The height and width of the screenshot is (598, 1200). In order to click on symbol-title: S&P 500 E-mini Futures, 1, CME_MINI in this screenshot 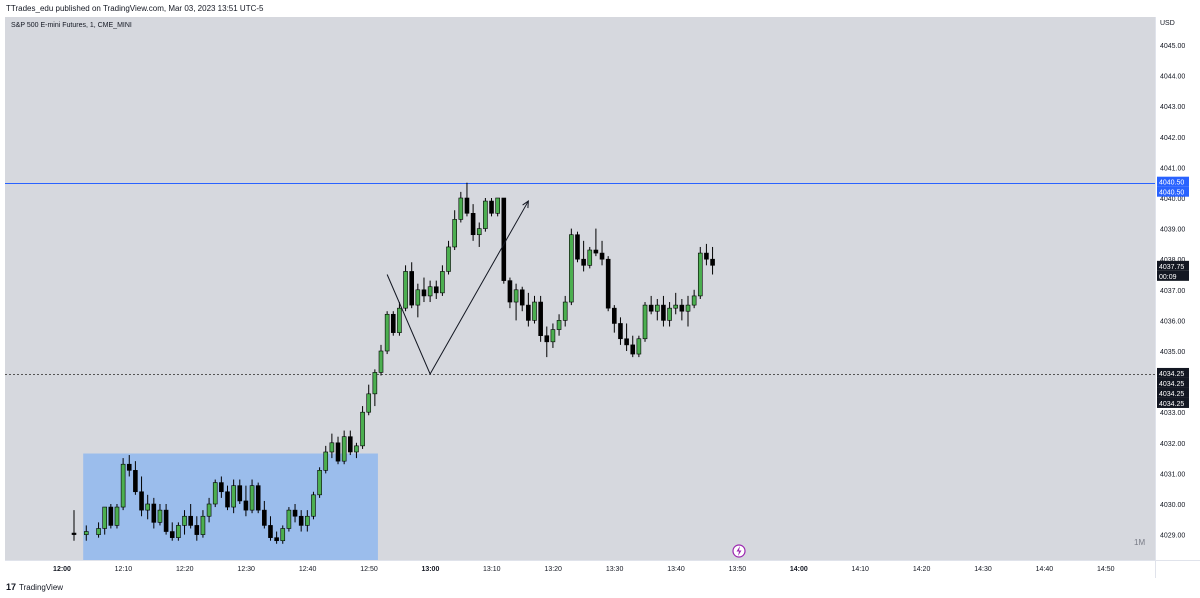, I will do `click(71, 25)`.